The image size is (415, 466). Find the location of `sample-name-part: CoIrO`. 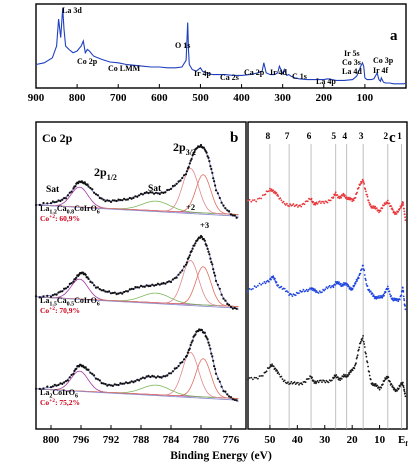

sample-name-part: CoIrO is located at coordinates (85, 300).